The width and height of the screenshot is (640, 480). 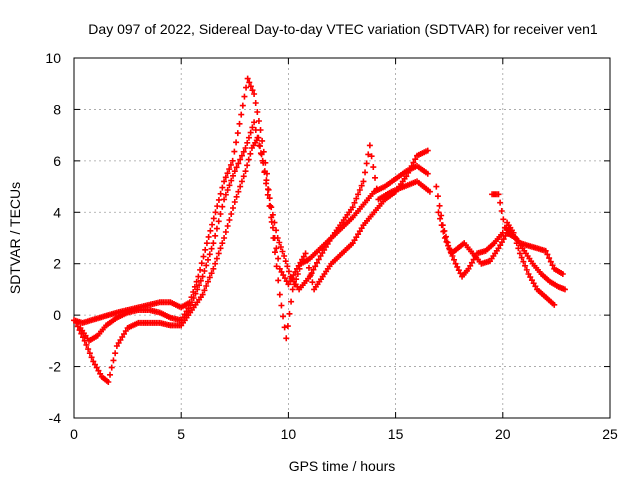 I want to click on x-tick-label: 20, so click(x=503, y=434).